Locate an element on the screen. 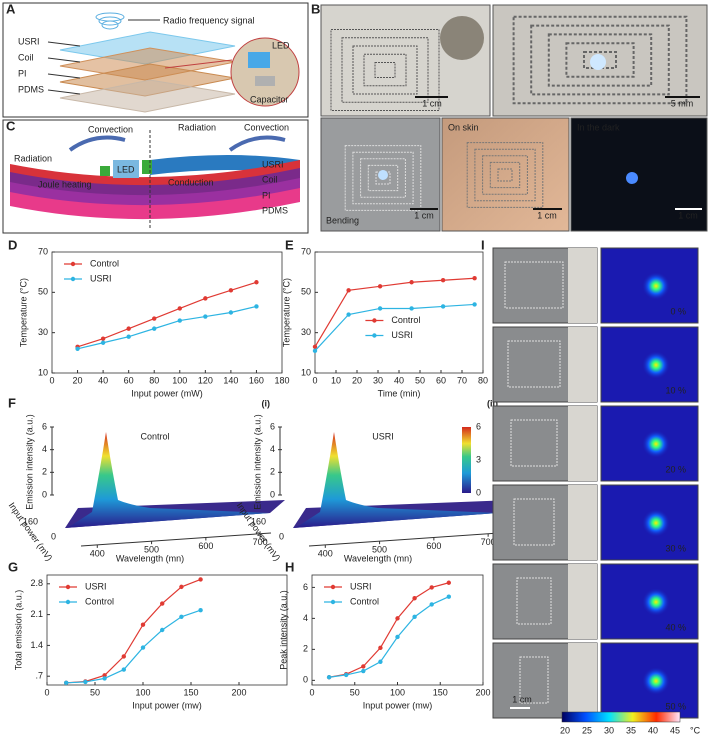 This screenshot has height=739, width=711. y-tick-label: 10 is located at coordinates (306, 372).